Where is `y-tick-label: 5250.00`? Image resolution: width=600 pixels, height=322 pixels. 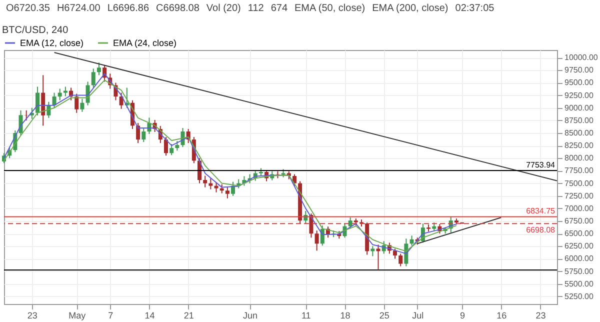 y-tick-label: 5250.00 is located at coordinates (579, 296).